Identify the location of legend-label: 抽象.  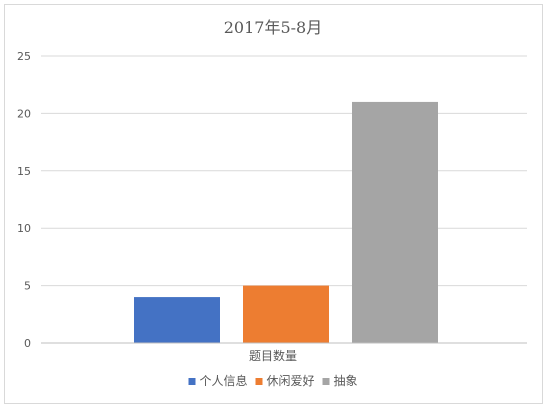
(346, 381).